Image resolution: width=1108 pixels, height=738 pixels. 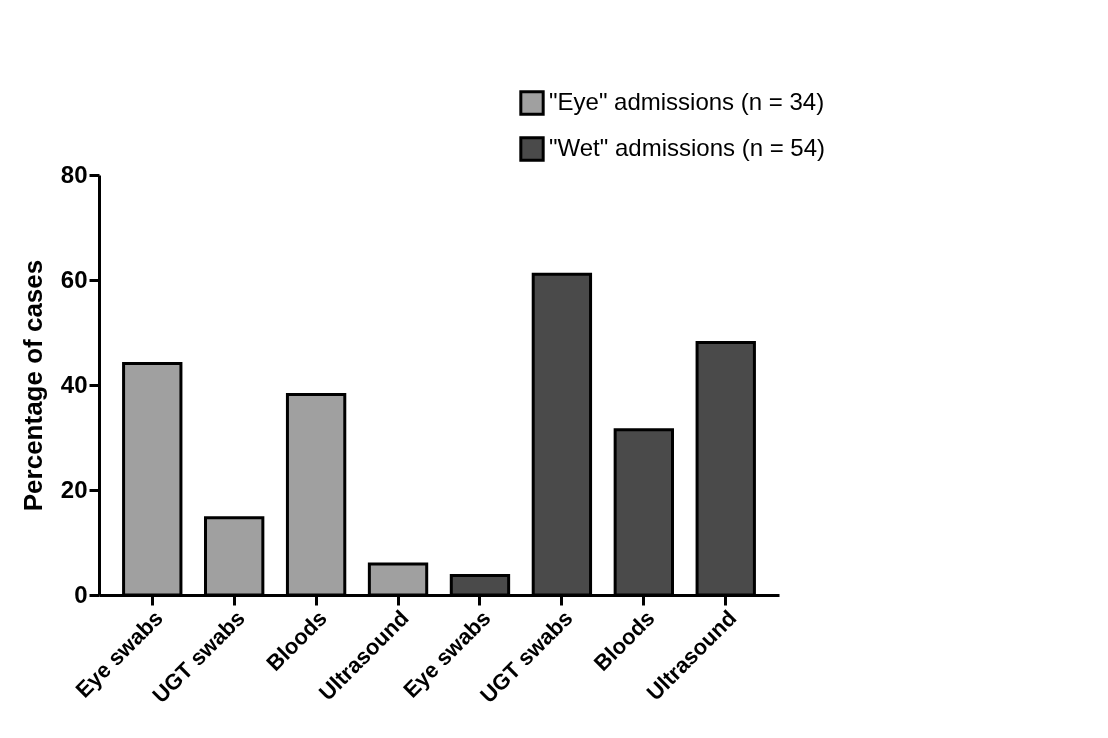 I want to click on legend-label: "Eye" admissions (n = 34), so click(x=687, y=101).